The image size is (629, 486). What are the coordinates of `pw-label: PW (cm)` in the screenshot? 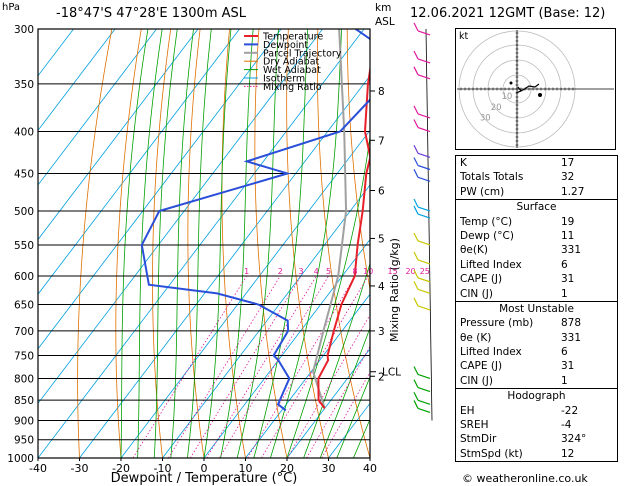 It's located at (482, 191).